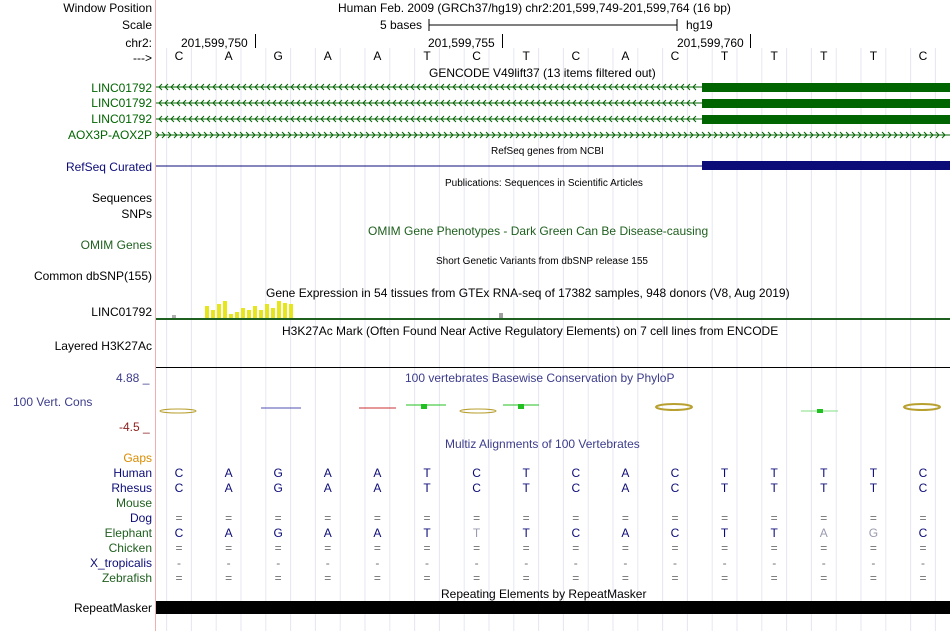  I want to click on strand-arrow-label: --->, so click(142, 58).